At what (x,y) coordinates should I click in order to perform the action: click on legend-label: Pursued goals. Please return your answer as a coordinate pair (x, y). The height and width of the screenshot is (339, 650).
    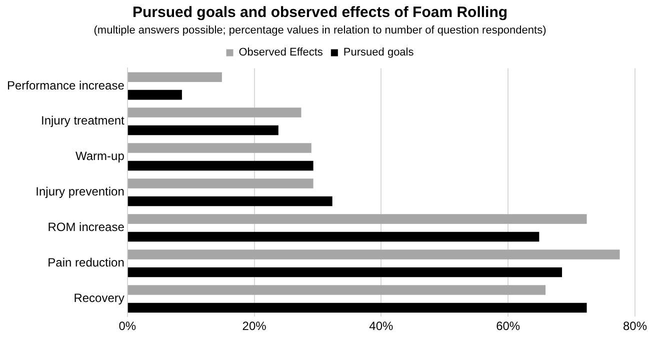
    Looking at the image, I should click on (378, 52).